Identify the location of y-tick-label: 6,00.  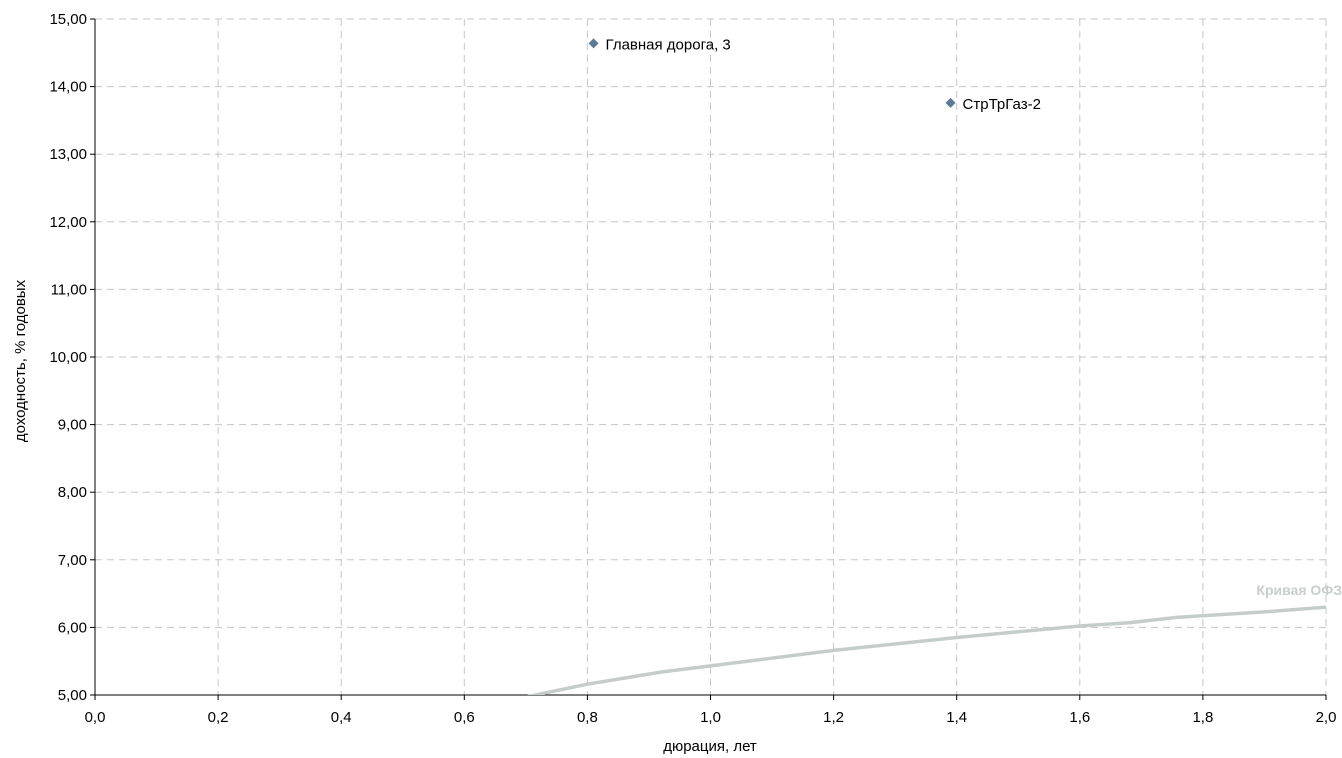
(72, 627).